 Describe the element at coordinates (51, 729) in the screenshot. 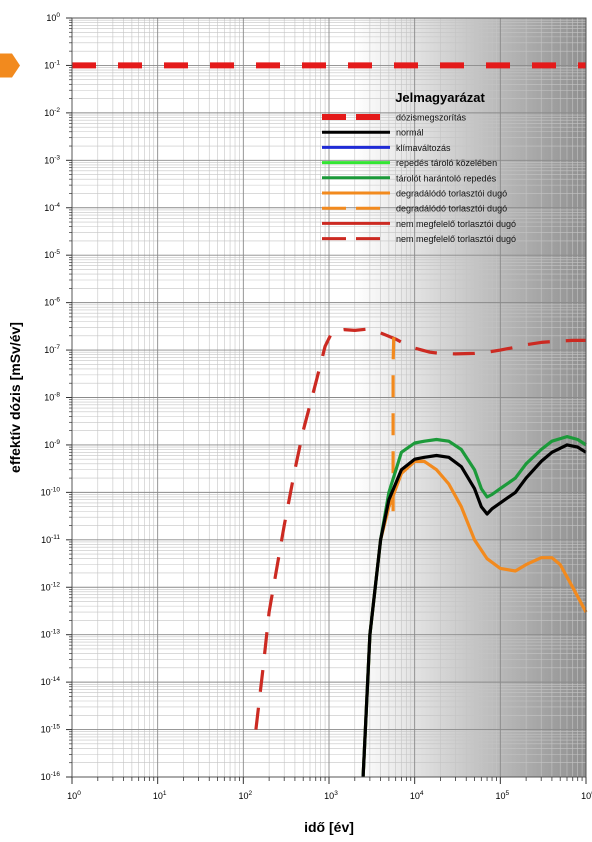

I see `y-tick-label: 10⁻¹⁵` at that location.